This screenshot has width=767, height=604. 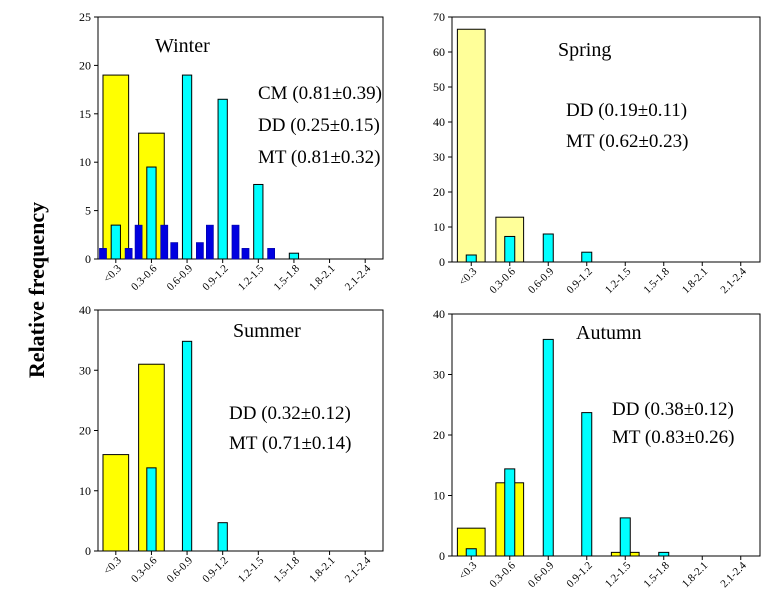 I want to click on y-tick-label: 70, so click(x=439, y=17).